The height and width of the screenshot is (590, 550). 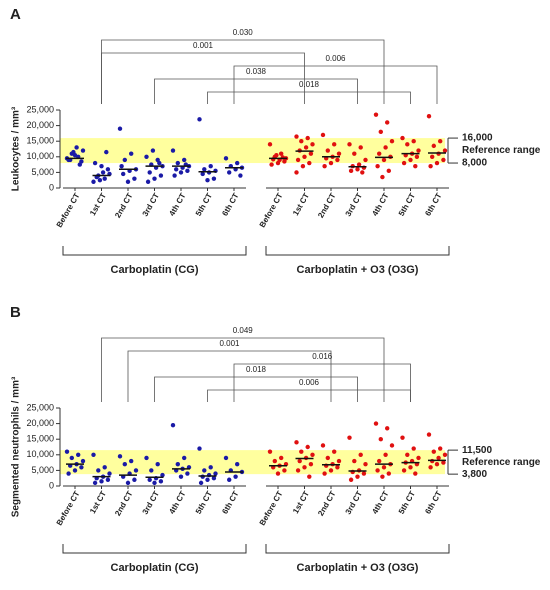 What do you see at coordinates (40, 423) in the screenshot?
I see `y-tick-label: 20,000` at bounding box center [40, 423].